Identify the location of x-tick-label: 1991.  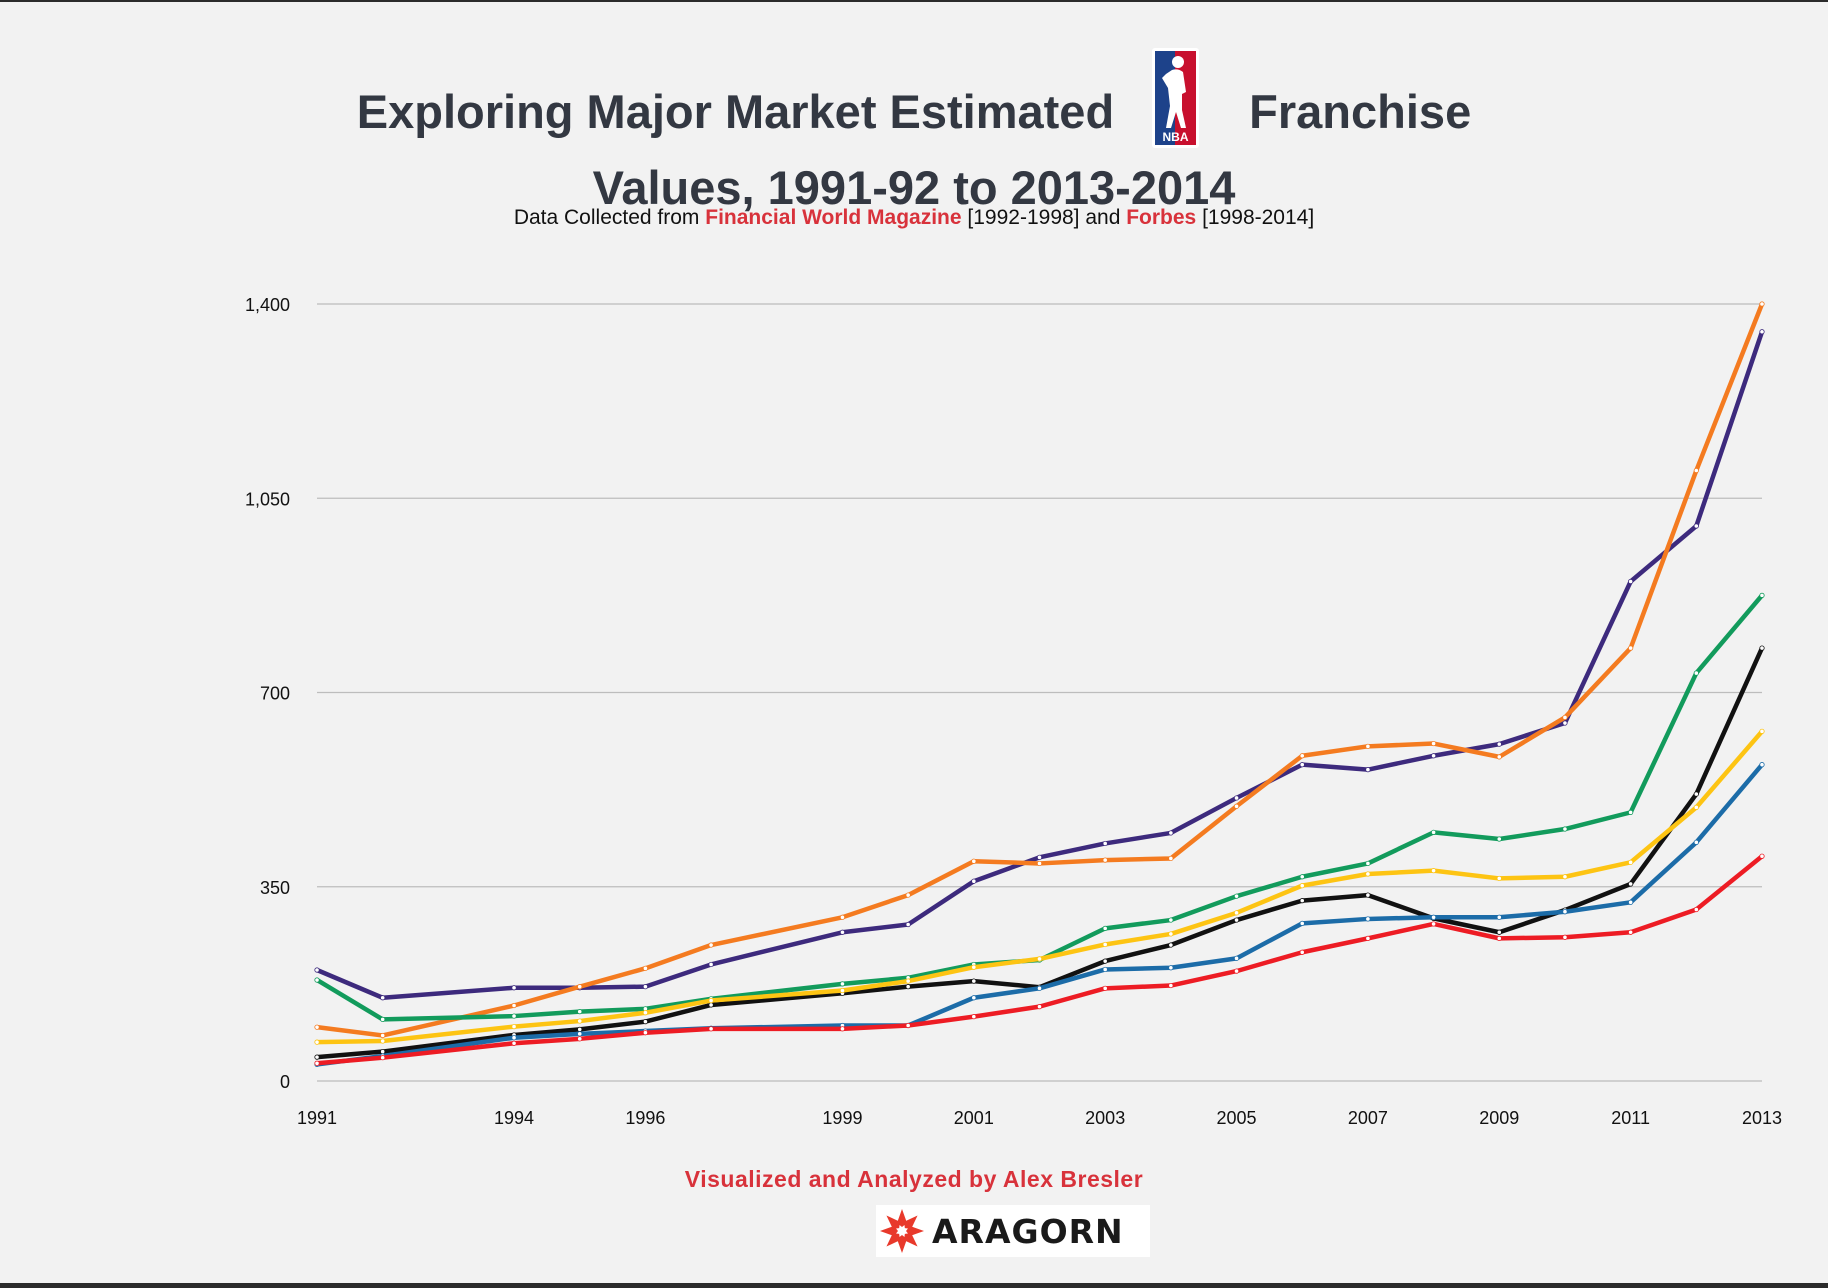
(317, 1118).